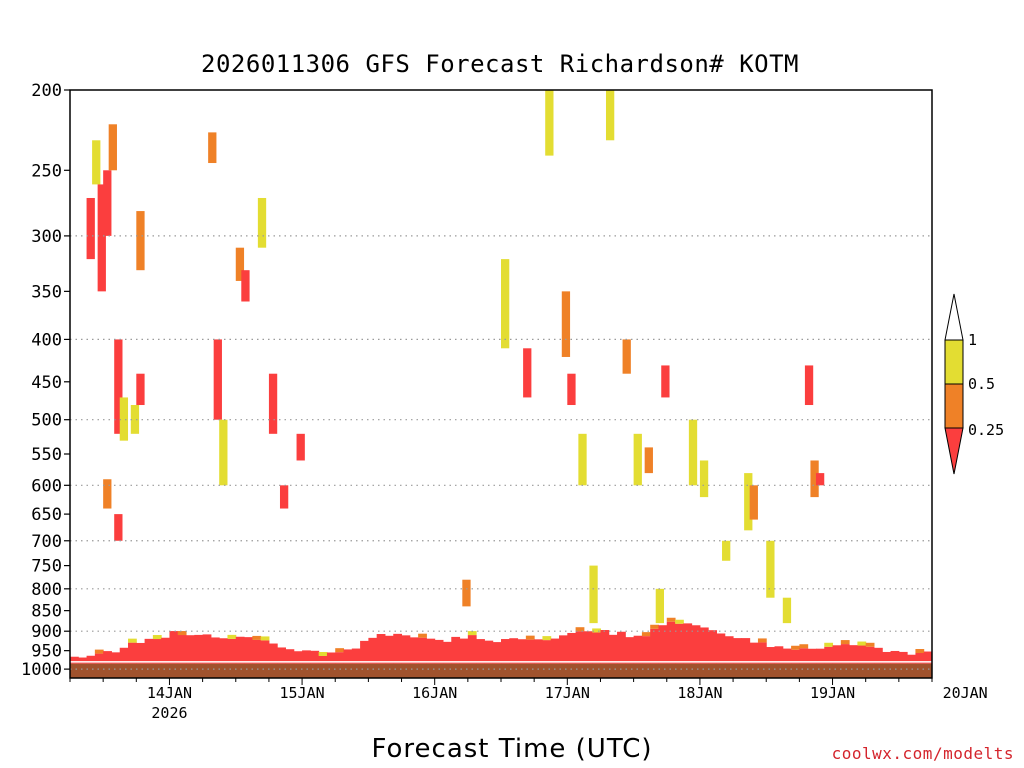  Describe the element at coordinates (922, 753) in the screenshot. I see `credit-link: coolwx.com/modelts` at that location.